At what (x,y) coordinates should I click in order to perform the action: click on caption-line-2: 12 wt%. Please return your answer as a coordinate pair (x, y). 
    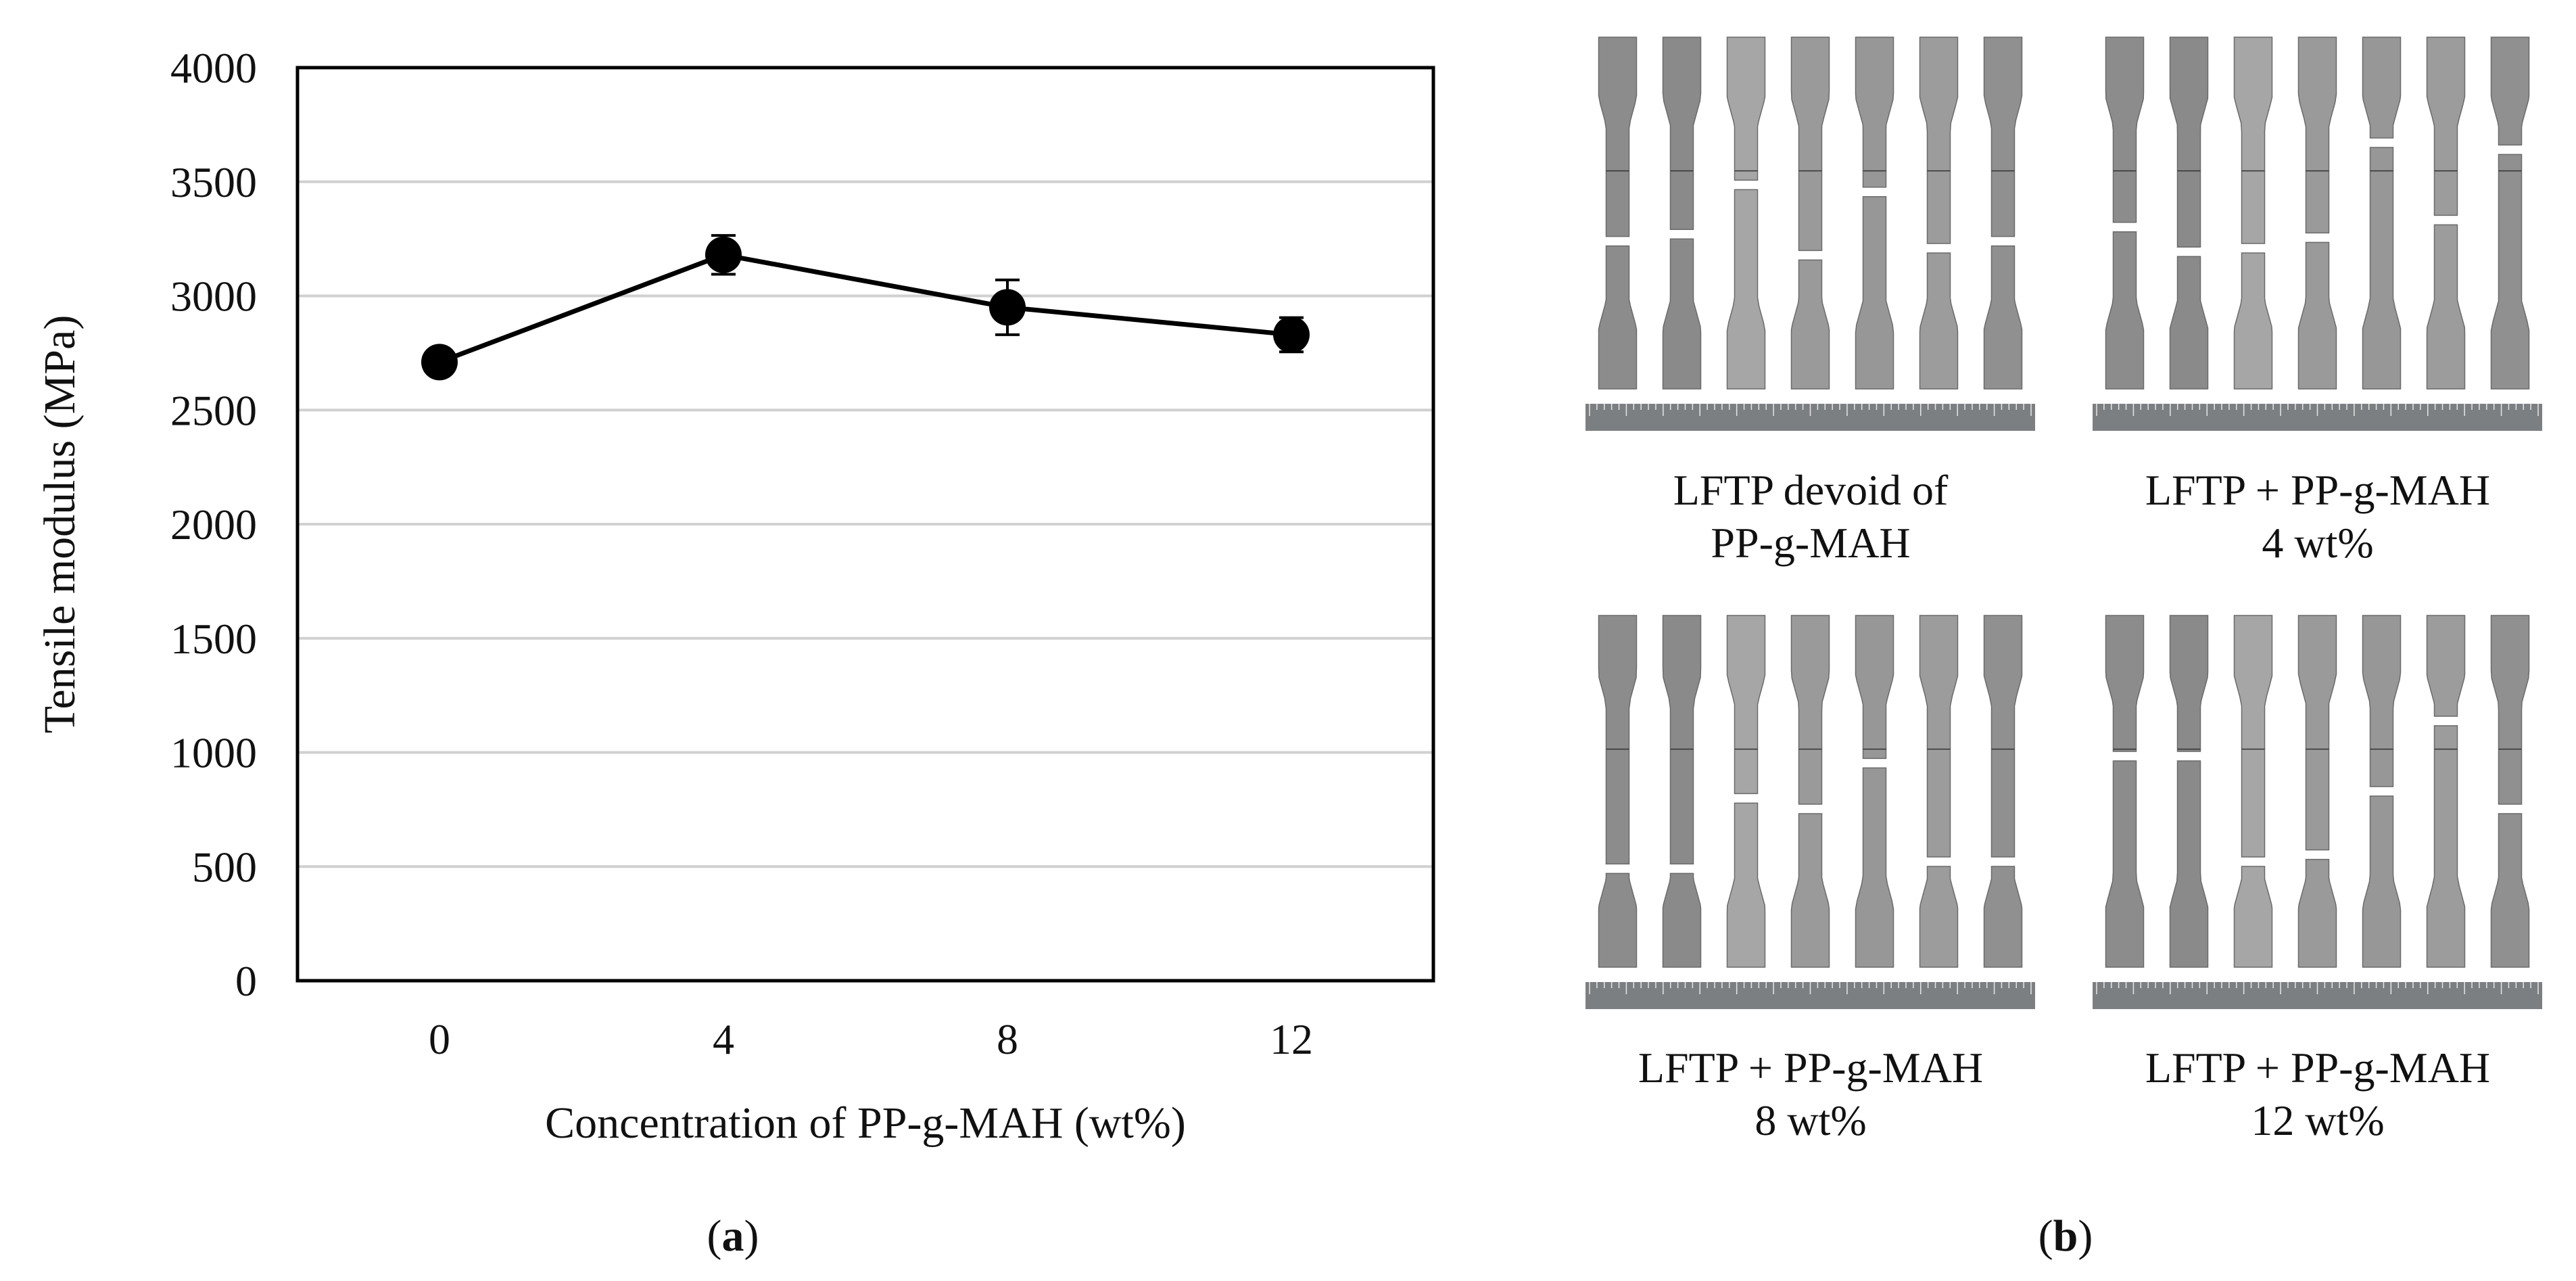
    Looking at the image, I should click on (2318, 1120).